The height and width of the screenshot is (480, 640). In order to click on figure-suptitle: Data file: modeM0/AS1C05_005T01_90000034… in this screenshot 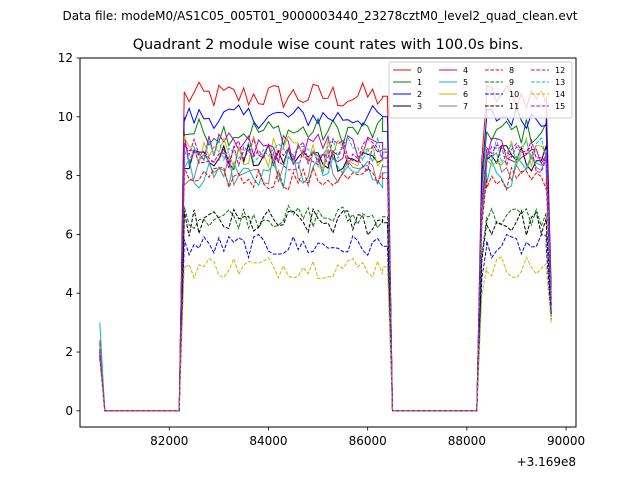, I will do `click(319, 16)`.